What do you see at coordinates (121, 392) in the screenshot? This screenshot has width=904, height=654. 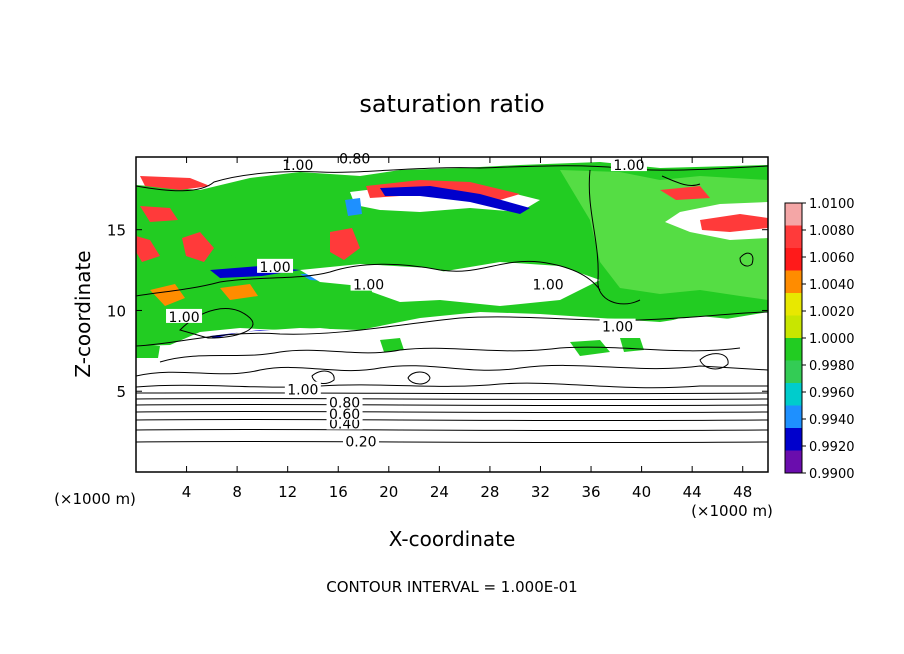 I see `y-tick-label: 5` at bounding box center [121, 392].